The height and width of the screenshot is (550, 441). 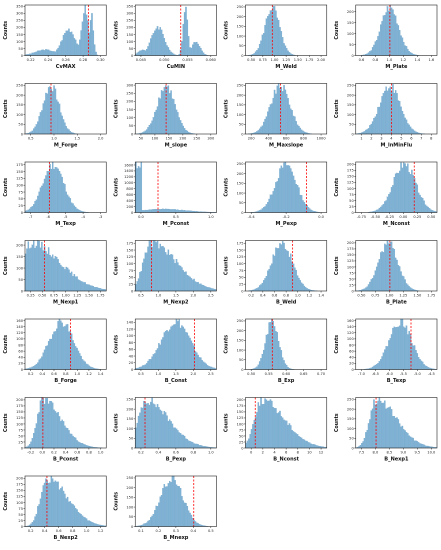 I want to click on y-tick-label: 125, so click(x=240, y=418).